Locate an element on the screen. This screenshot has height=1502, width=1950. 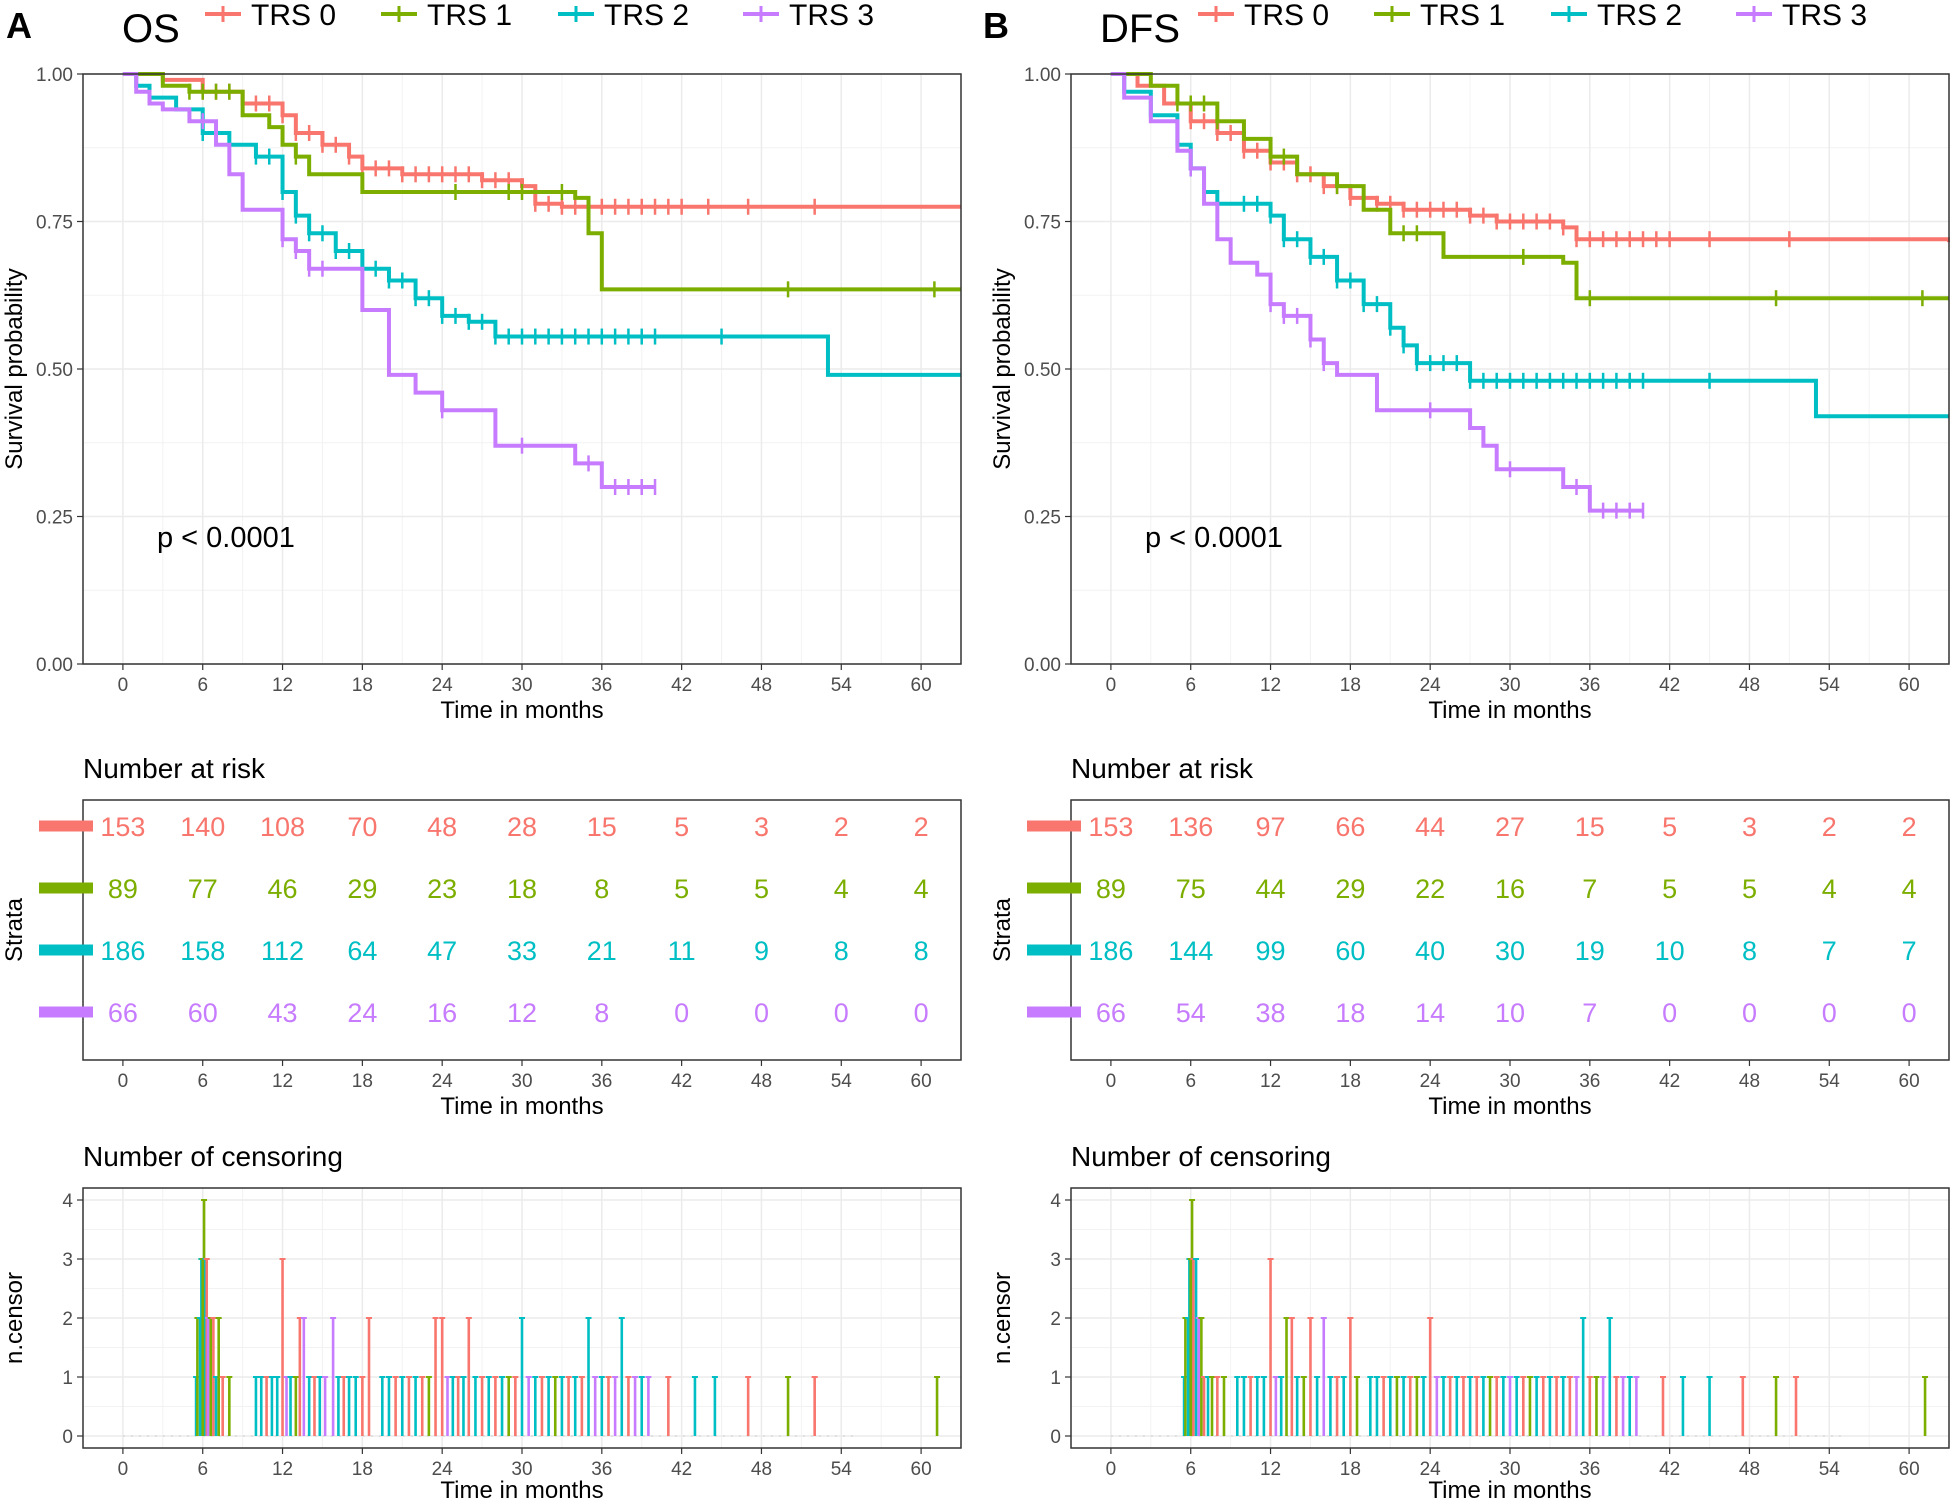
y-tick-label: 0.75 is located at coordinates (1042, 223).